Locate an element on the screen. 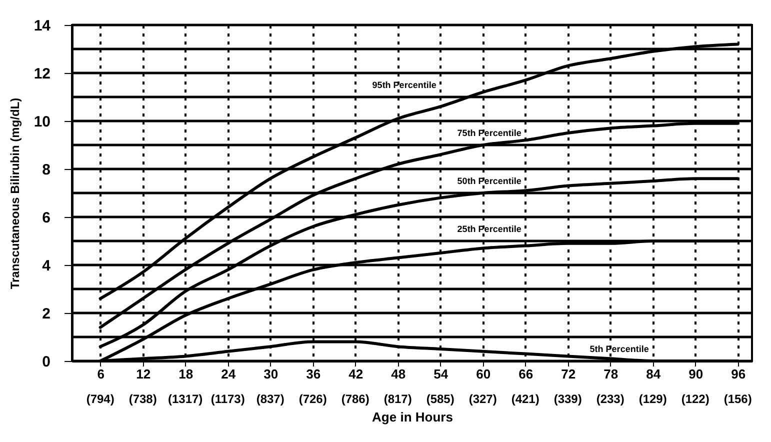  text: (794) is located at coordinates (100, 399).